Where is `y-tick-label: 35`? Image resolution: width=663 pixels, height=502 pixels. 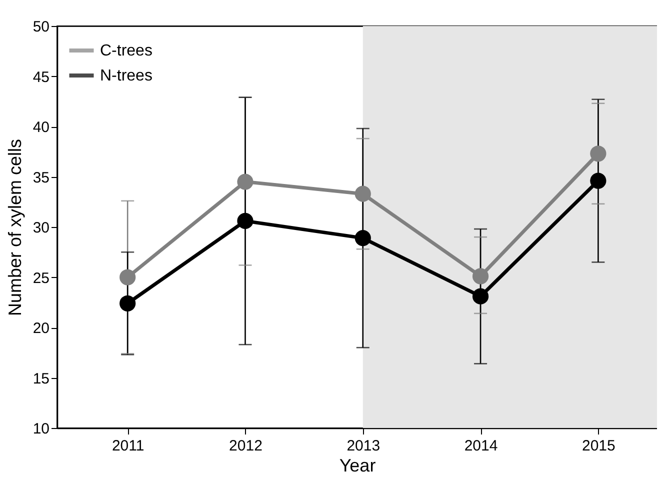 y-tick-label: 35 is located at coordinates (41, 177).